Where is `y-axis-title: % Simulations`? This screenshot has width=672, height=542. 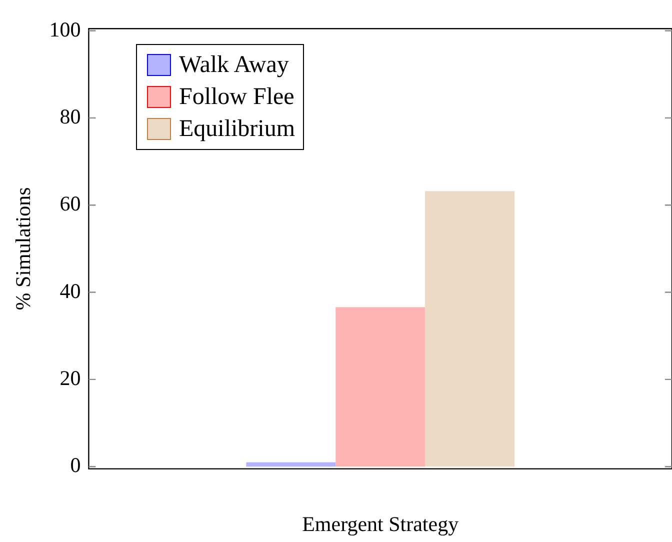 y-axis-title: % Simulations is located at coordinates (23, 248).